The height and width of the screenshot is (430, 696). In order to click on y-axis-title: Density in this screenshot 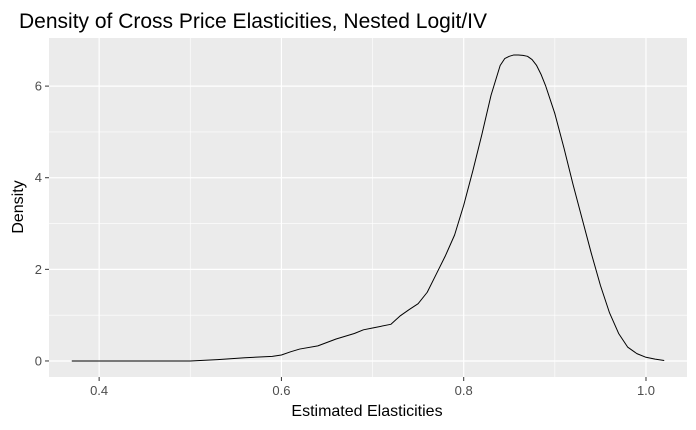, I will do `click(18, 206)`.